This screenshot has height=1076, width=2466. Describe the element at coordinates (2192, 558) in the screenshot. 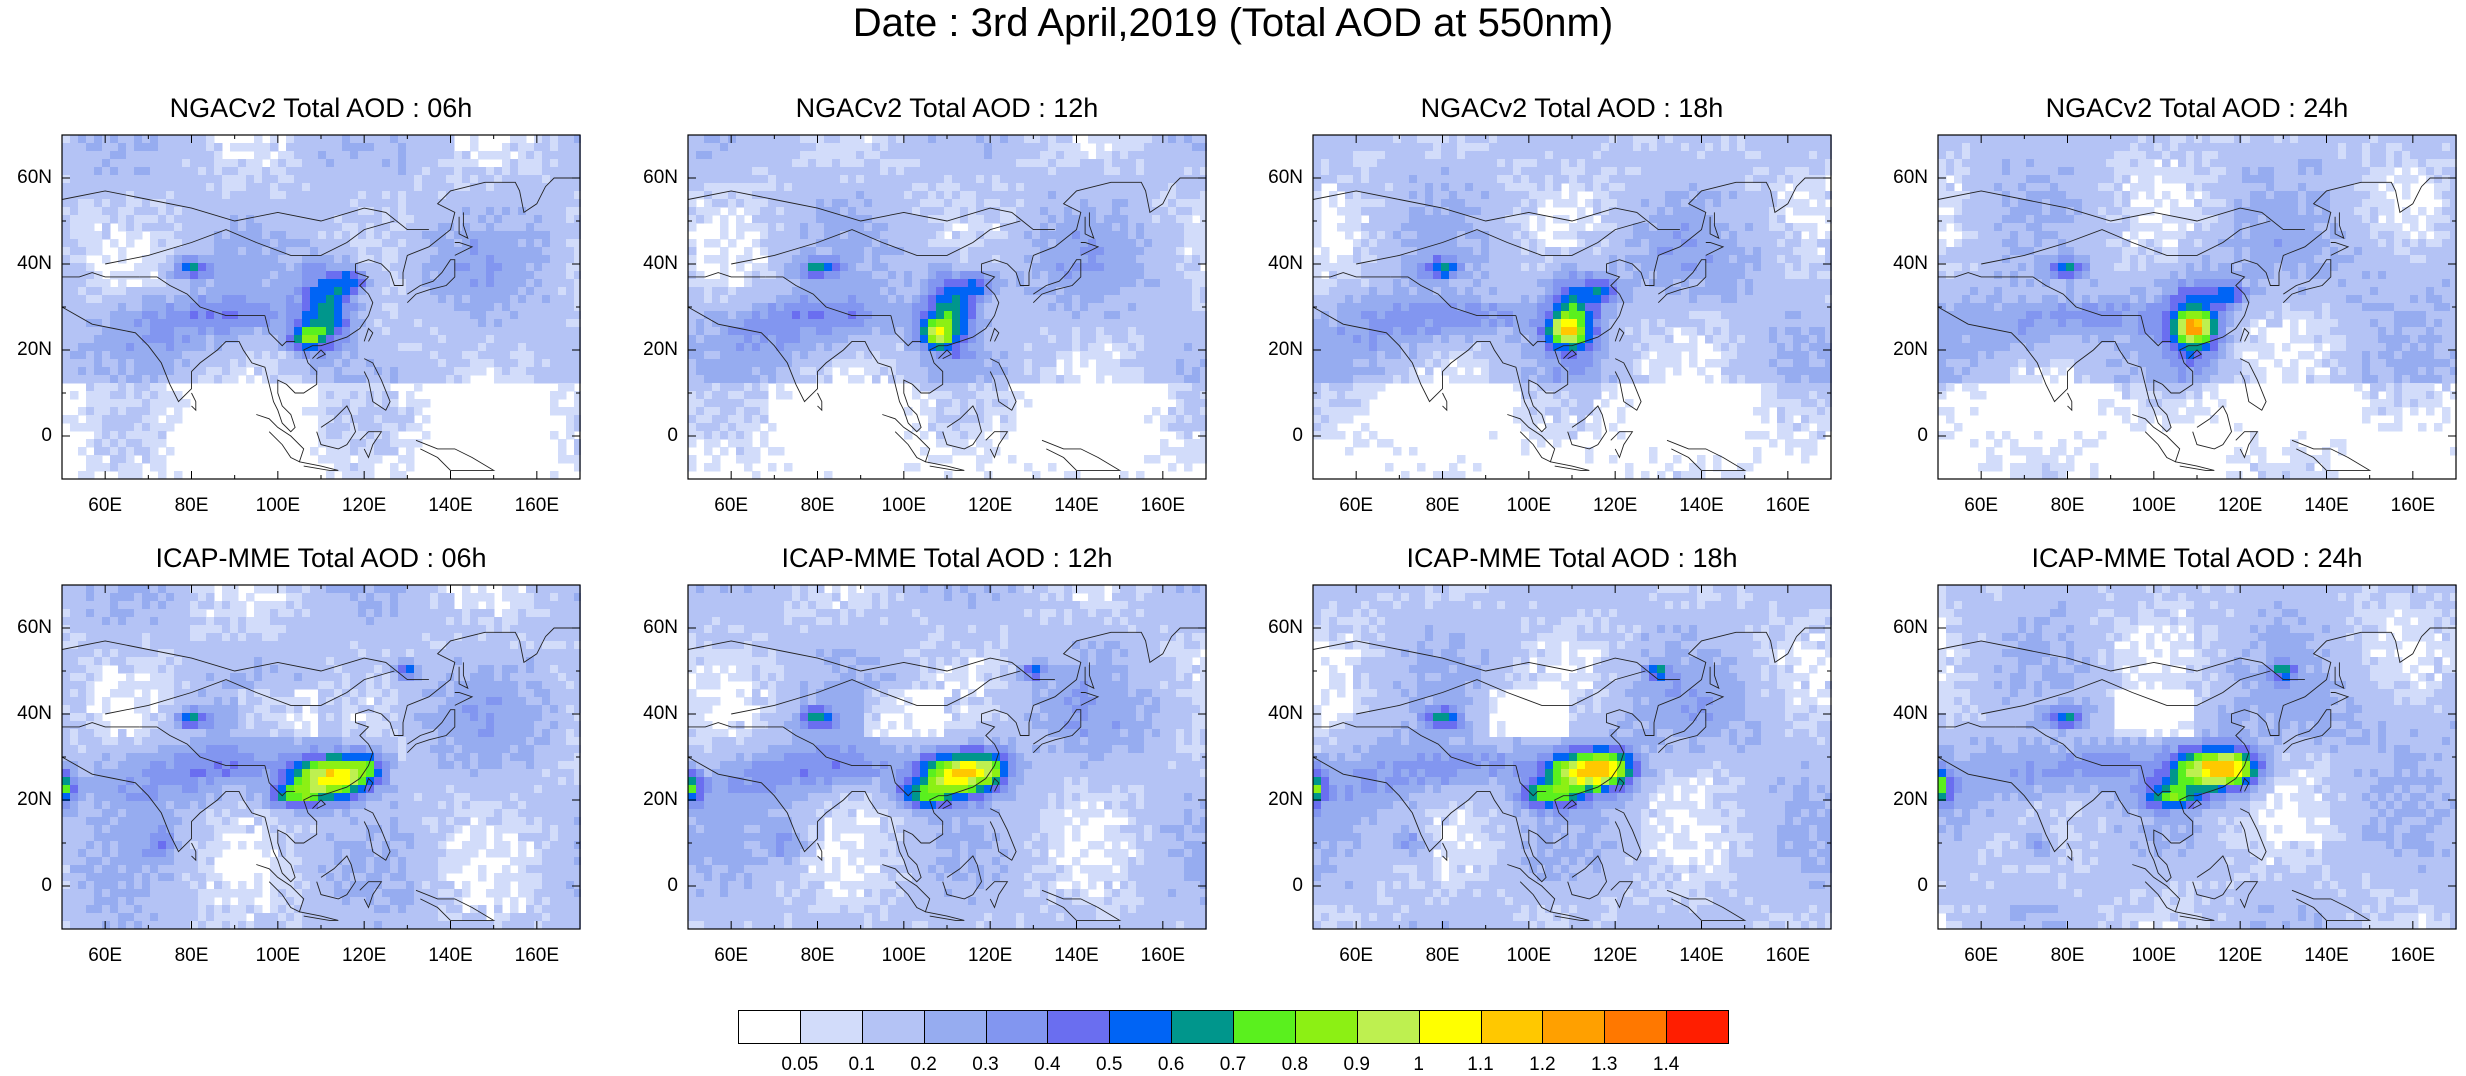

I see `panel-title: ICAP-MME Total AOD : 24h` at that location.